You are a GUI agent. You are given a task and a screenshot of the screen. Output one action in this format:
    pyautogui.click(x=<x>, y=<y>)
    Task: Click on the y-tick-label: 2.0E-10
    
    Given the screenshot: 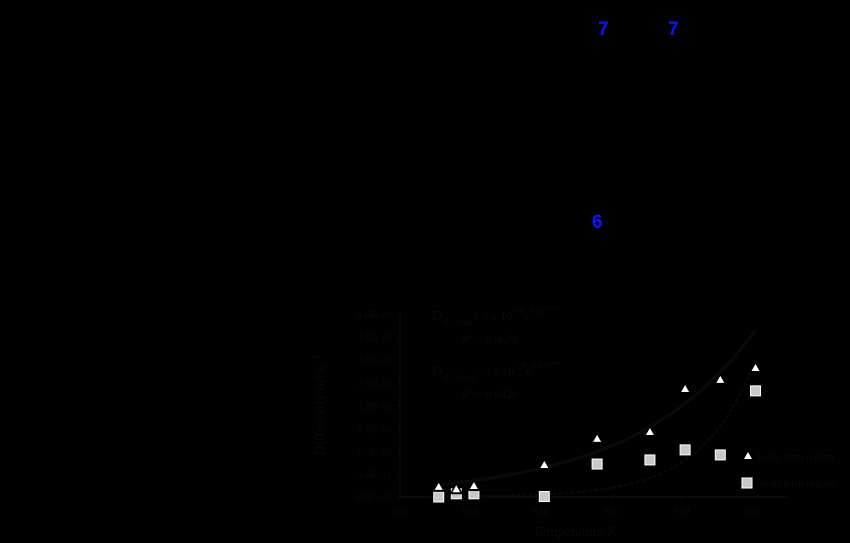 What is the action you would take?
    pyautogui.click(x=375, y=407)
    